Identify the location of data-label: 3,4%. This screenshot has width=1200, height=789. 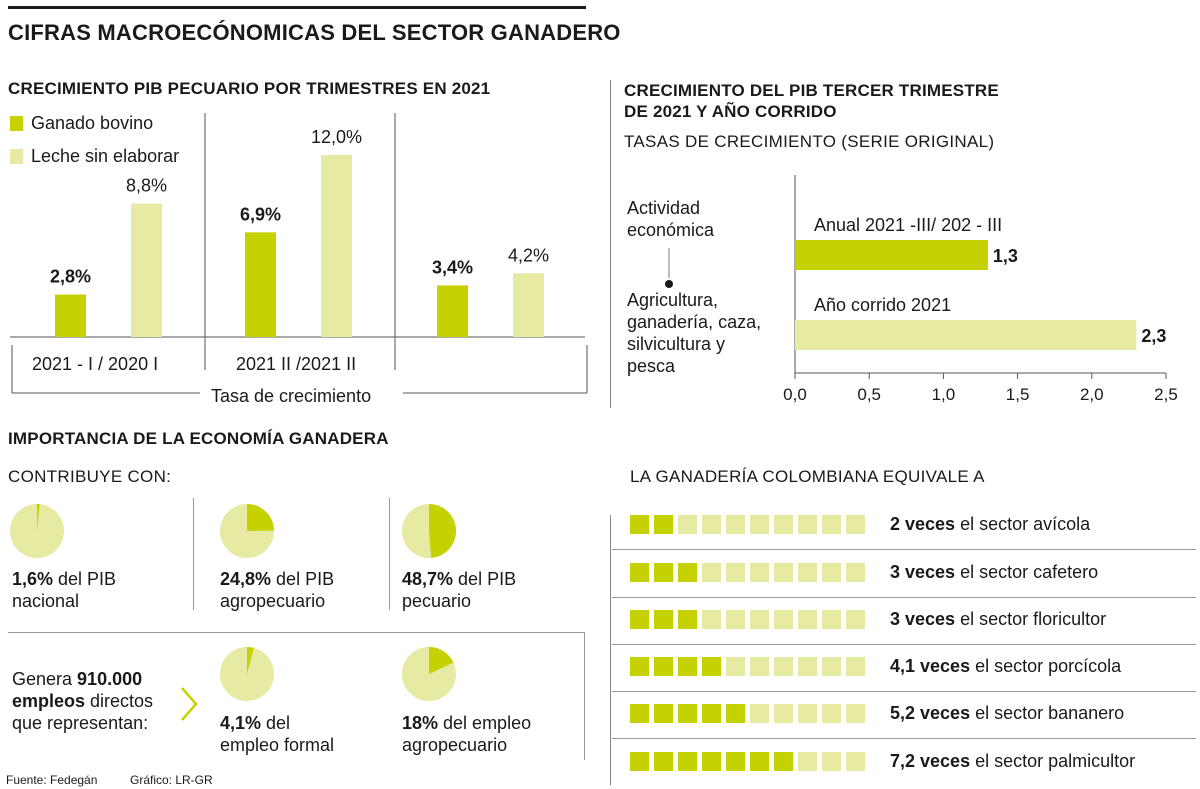
(452, 267).